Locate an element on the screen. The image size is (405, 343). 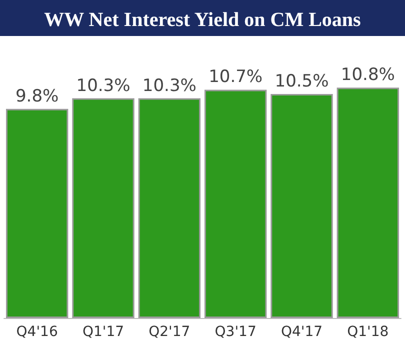
x-tick-label: Q2'17 is located at coordinates (169, 332).